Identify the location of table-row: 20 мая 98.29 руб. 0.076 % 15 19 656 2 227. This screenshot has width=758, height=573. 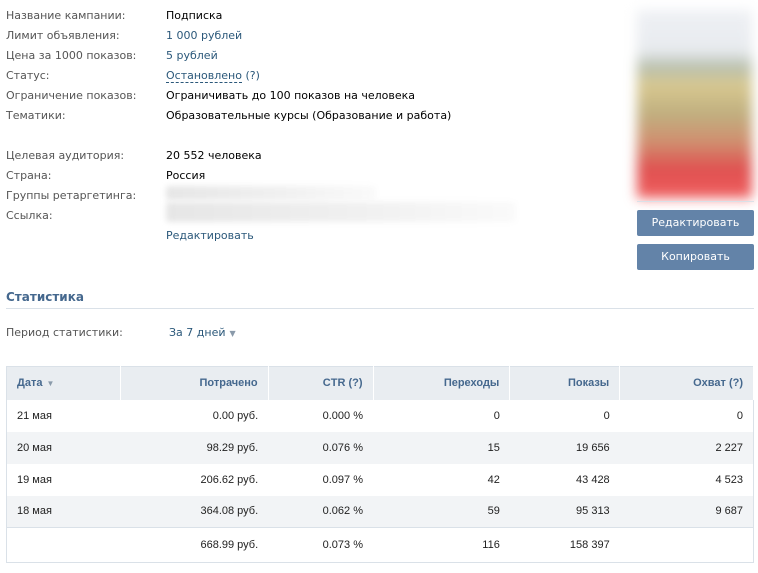
(380, 447).